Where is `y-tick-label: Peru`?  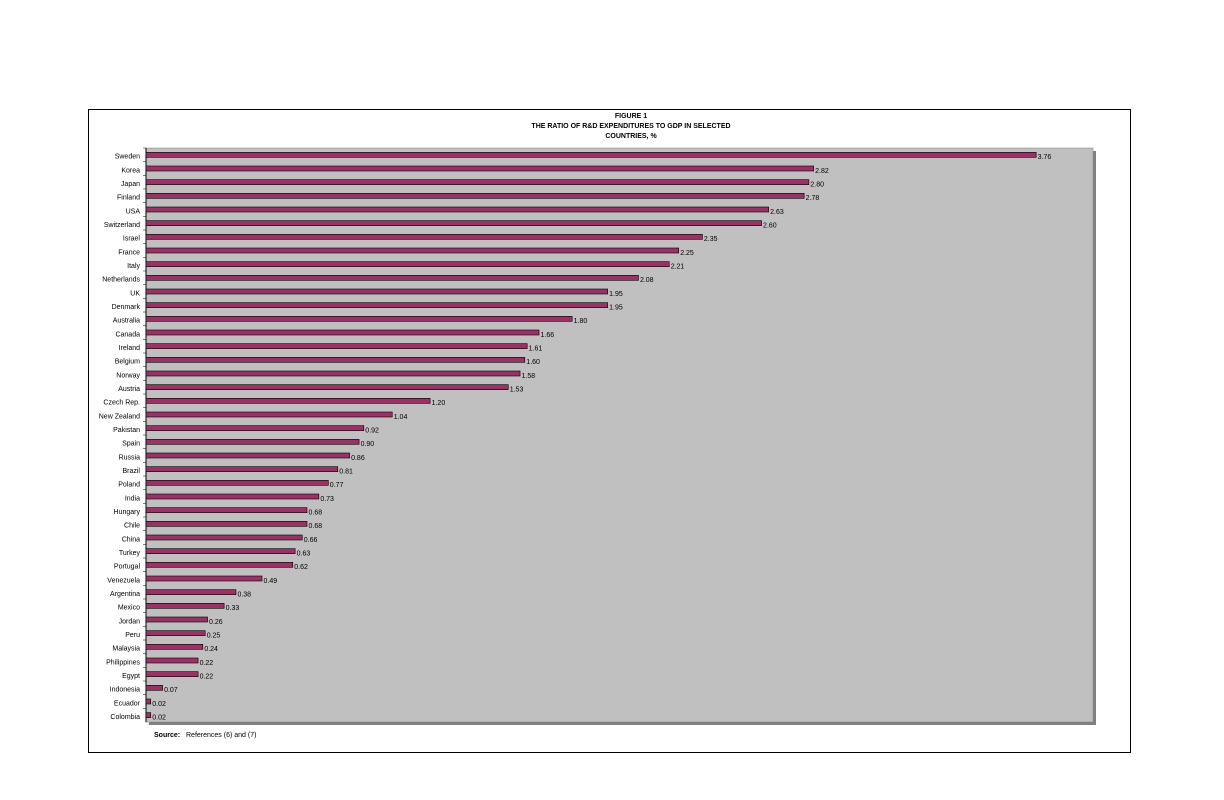
y-tick-label: Peru is located at coordinates (132, 635).